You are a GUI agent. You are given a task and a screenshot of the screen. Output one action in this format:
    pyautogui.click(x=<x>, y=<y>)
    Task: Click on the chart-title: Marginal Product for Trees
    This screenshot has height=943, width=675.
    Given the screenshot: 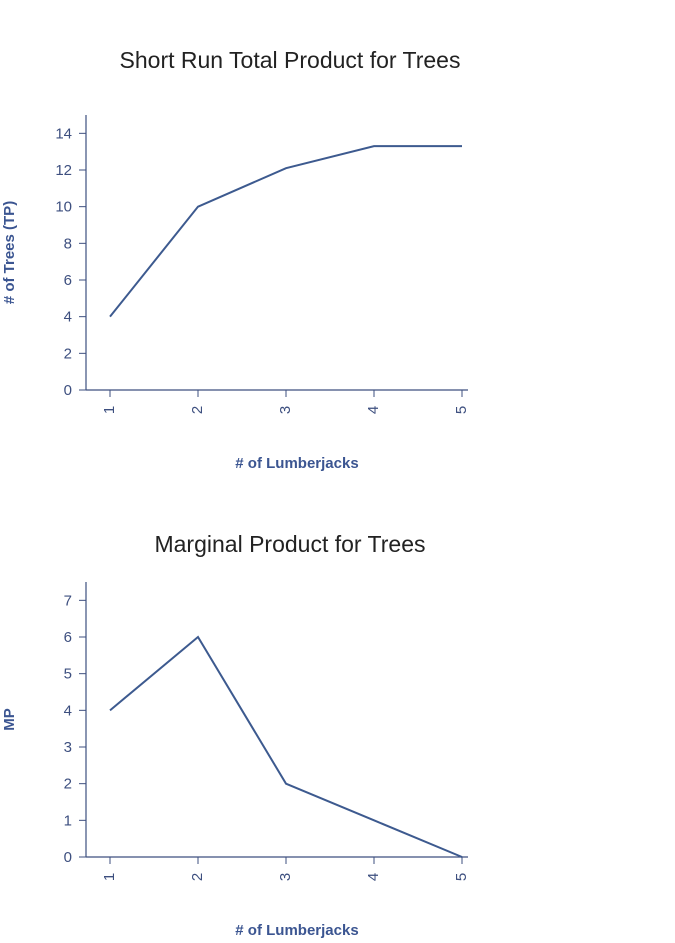 What is the action you would take?
    pyautogui.click(x=289, y=544)
    